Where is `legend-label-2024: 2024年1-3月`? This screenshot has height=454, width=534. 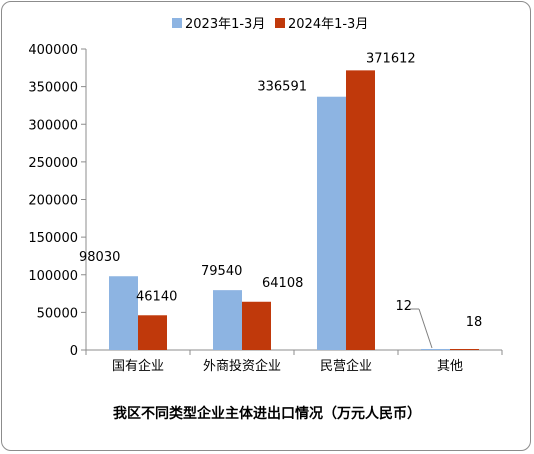 legend-label-2024: 2024年1-3月 is located at coordinates (328, 24).